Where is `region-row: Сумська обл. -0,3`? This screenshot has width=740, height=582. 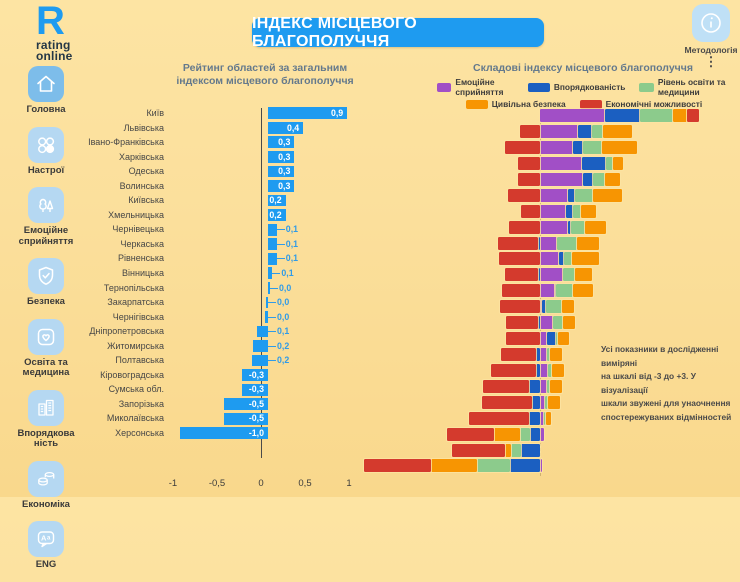
region-row: Сумська обл. -0,3 is located at coordinates (206, 389).